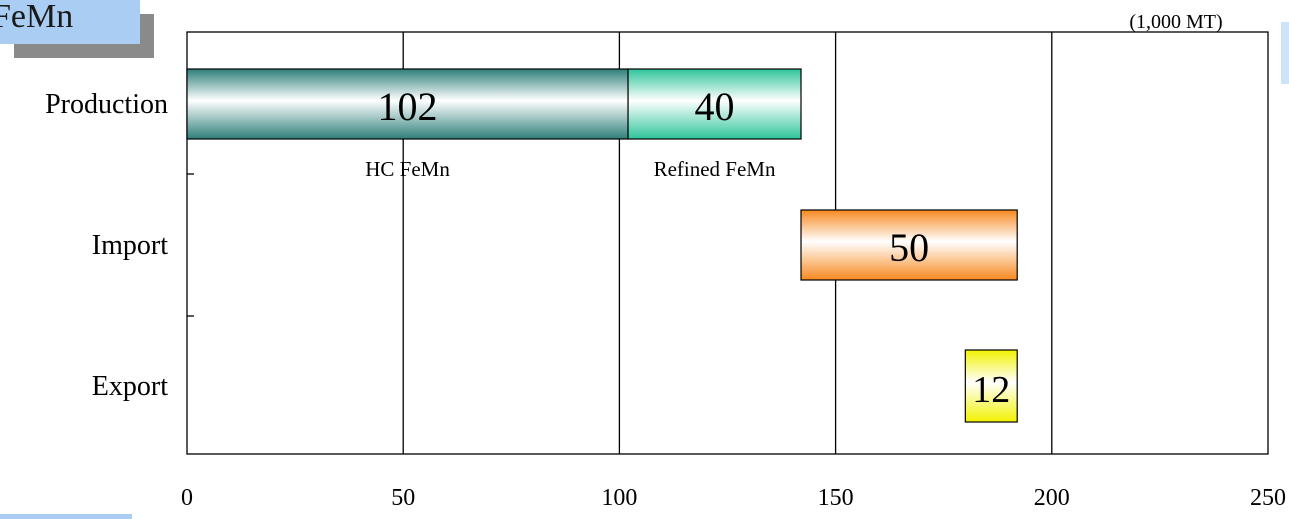 The image size is (1289, 519). What do you see at coordinates (187, 498) in the screenshot?
I see `x-tick-label: 0` at bounding box center [187, 498].